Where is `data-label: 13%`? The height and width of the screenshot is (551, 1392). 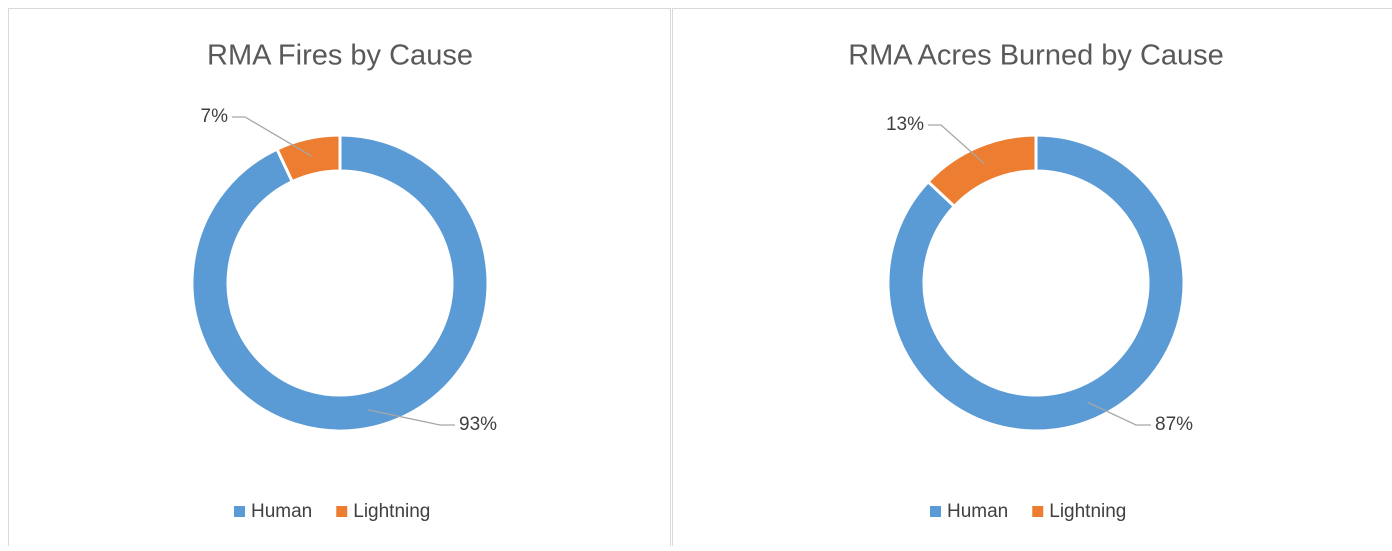 data-label: 13% is located at coordinates (905, 124).